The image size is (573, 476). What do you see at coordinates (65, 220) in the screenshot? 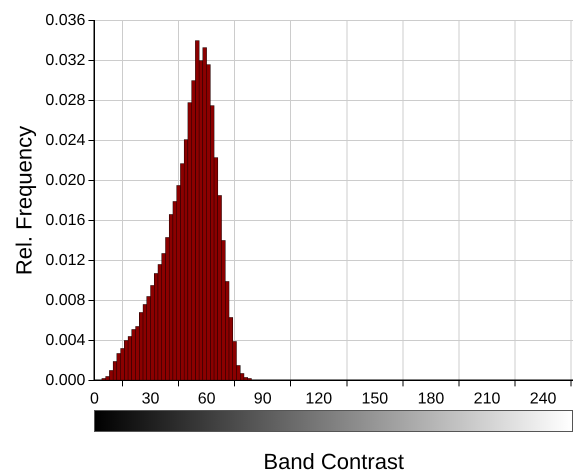
I see `y-tick-label: 0.016` at bounding box center [65, 220].